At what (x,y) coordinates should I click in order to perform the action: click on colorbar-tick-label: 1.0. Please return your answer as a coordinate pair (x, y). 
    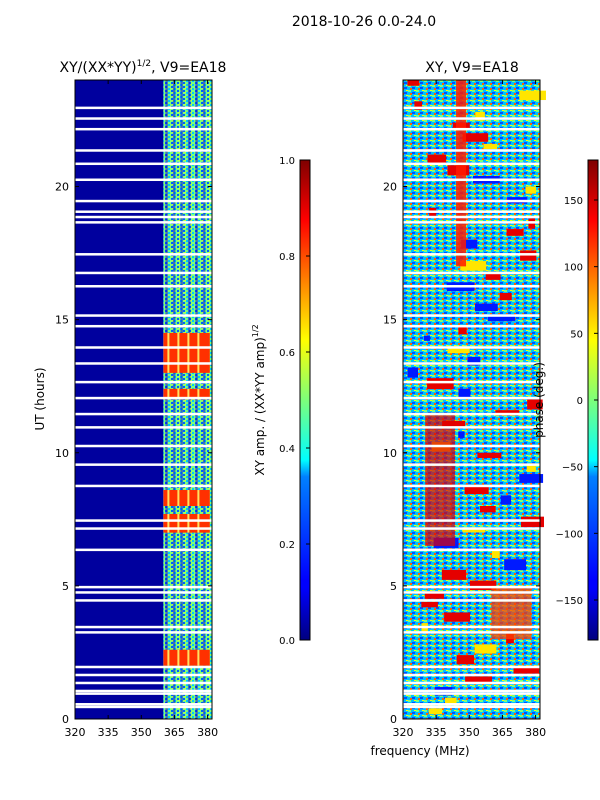
    Looking at the image, I should click on (287, 161).